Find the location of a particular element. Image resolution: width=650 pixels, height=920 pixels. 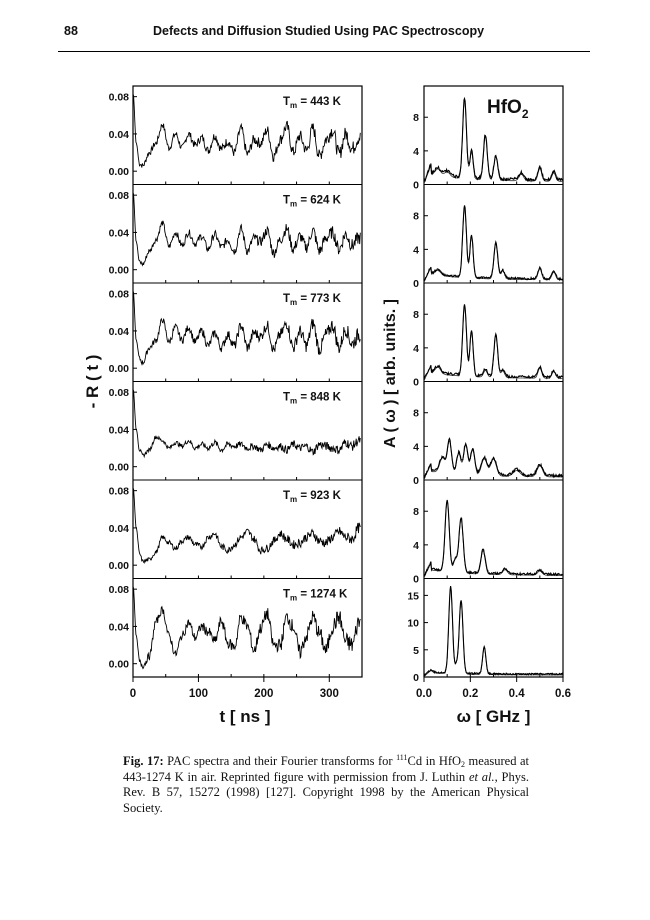

hfo2-title: HfO2 is located at coordinates (508, 109).